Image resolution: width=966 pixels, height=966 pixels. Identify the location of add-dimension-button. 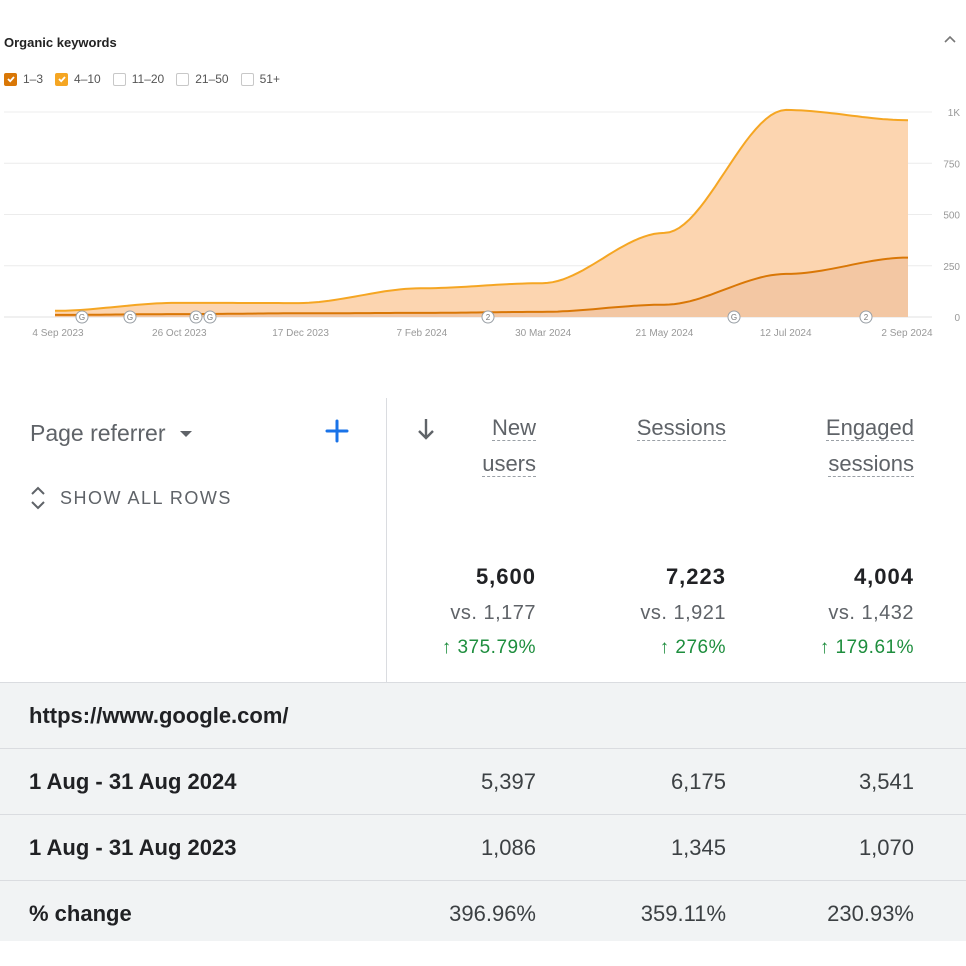
(337, 431).